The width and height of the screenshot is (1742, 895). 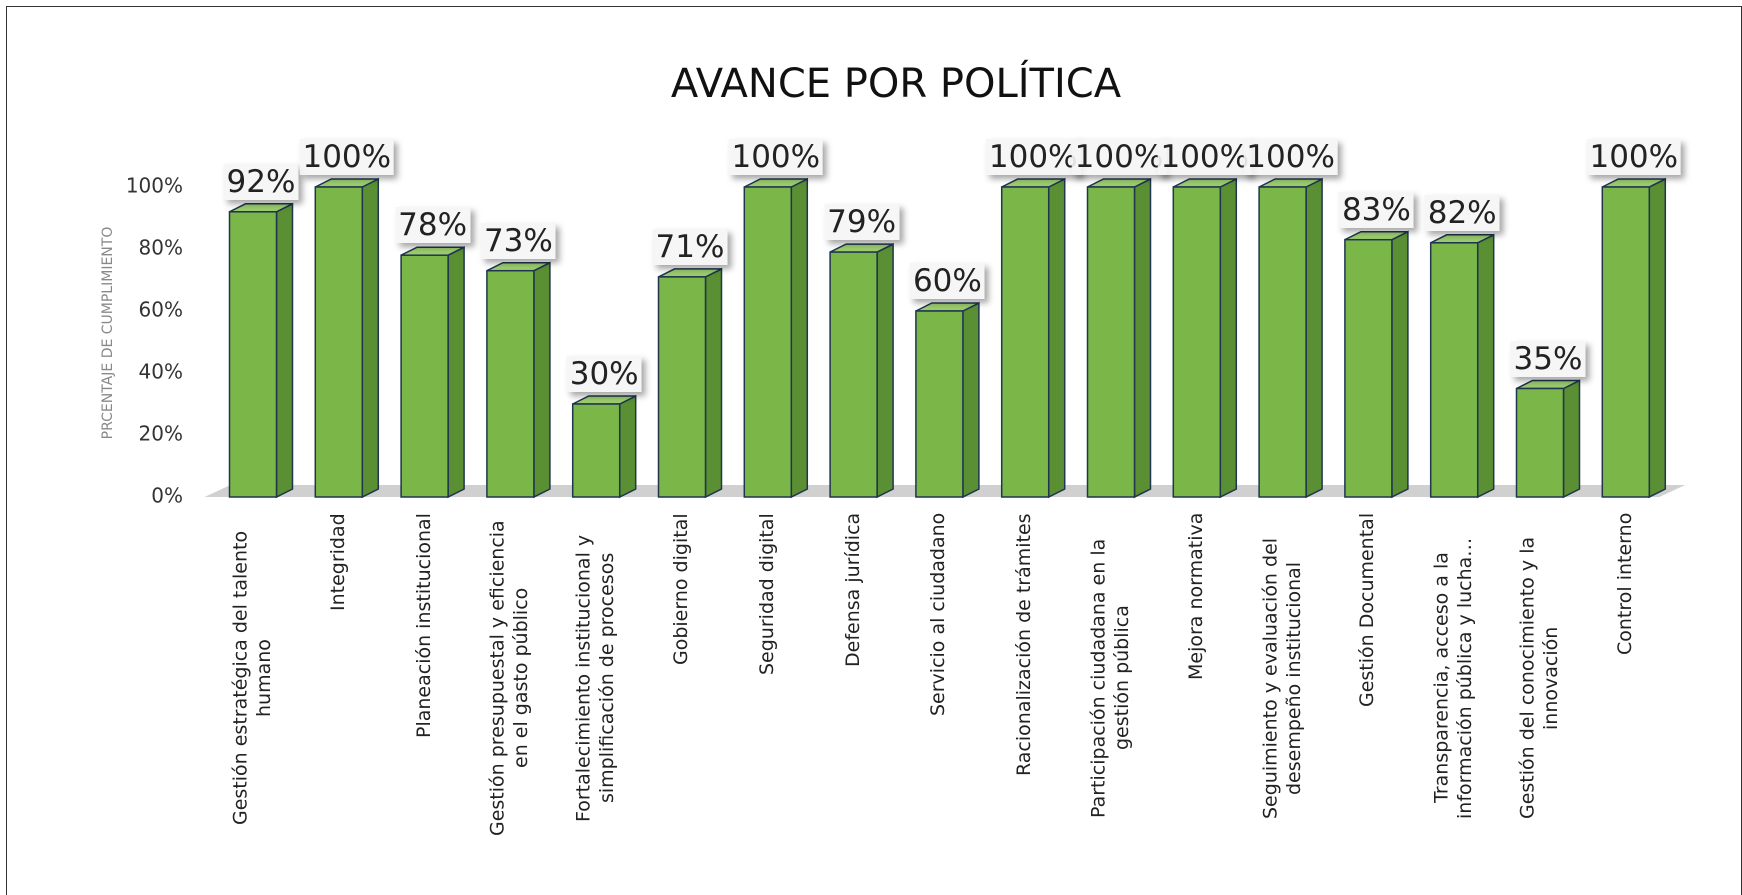 I want to click on x-tick-label: Gestión del conocimiento y la innovación, so click(x=1540, y=678).